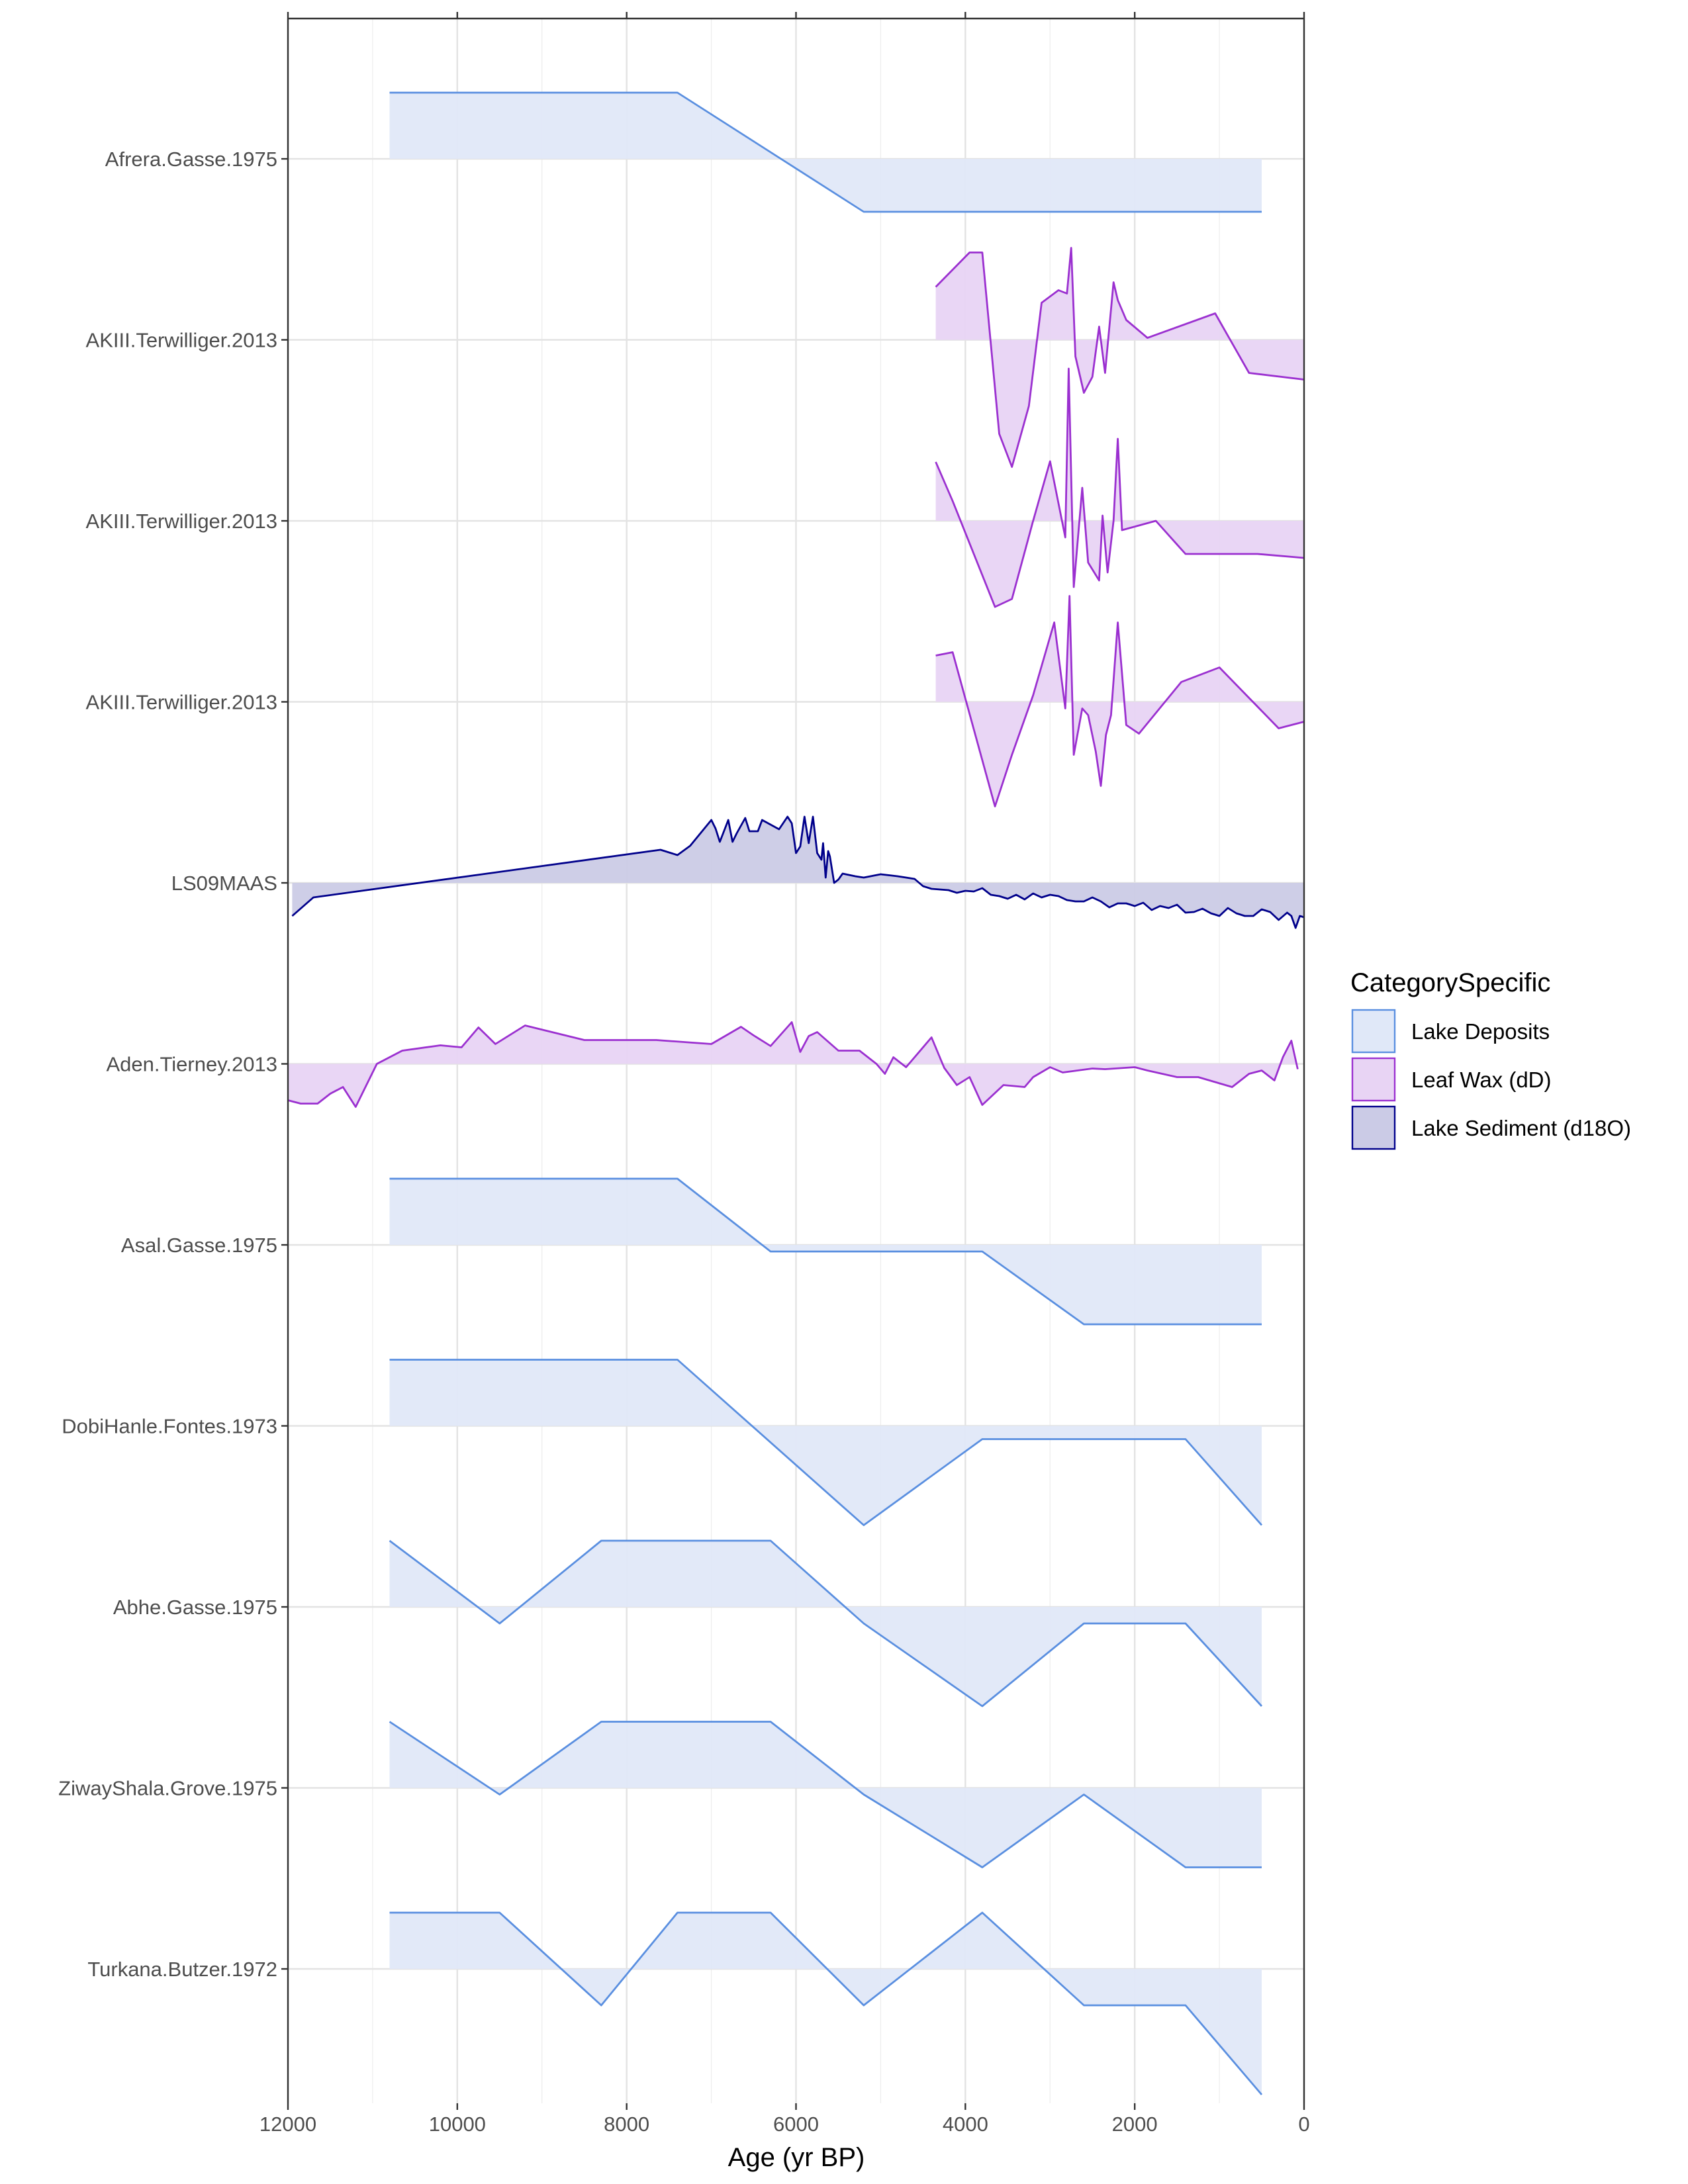 This screenshot has width=1688, height=2184. What do you see at coordinates (224, 883) in the screenshot?
I see `y-tick-label: LS09MAAS` at bounding box center [224, 883].